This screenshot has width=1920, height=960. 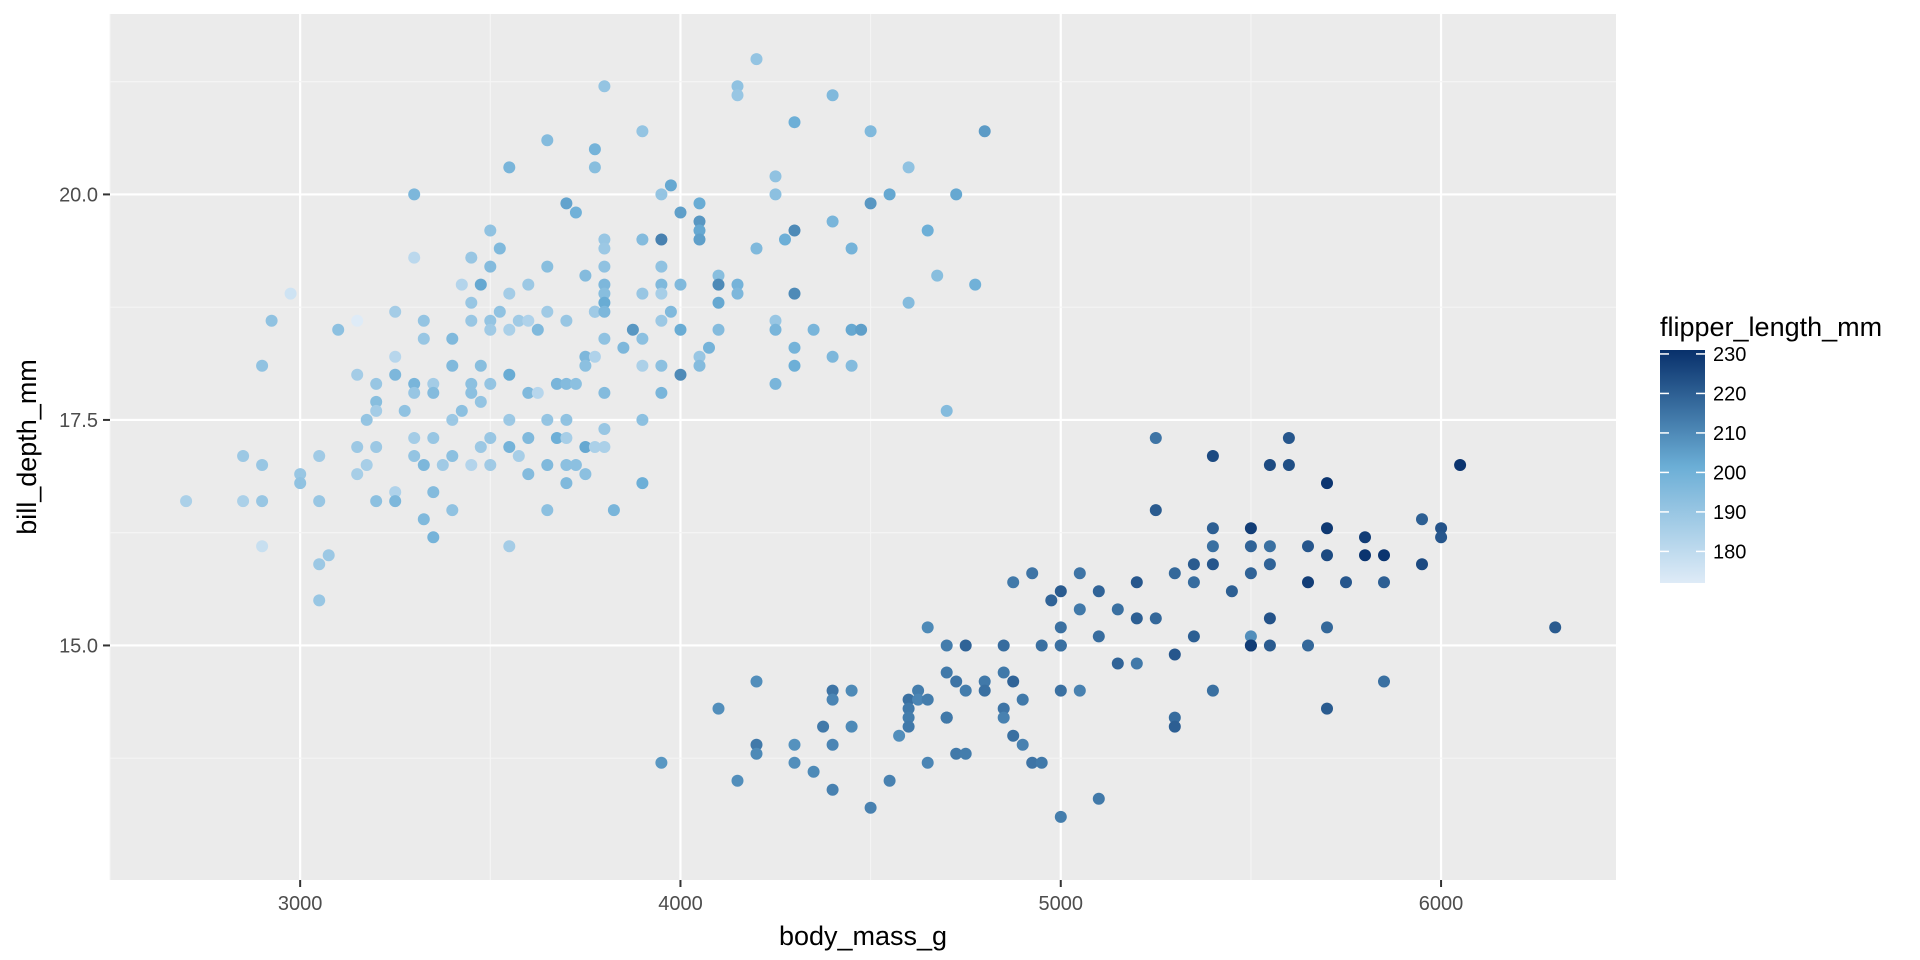 I want to click on legend-tick-label: 210, so click(x=1729, y=434).